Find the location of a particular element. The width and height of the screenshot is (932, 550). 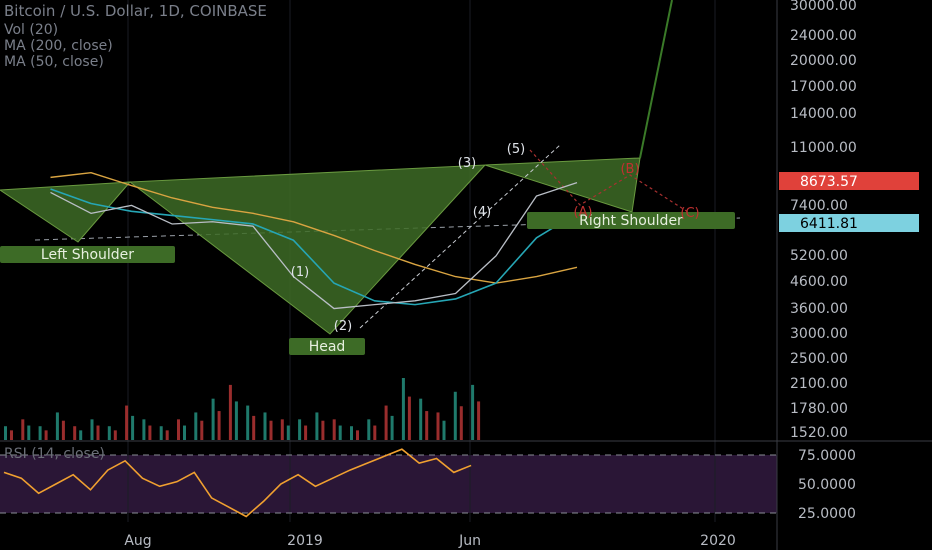

left-shoulder-label-background is located at coordinates (87, 254).